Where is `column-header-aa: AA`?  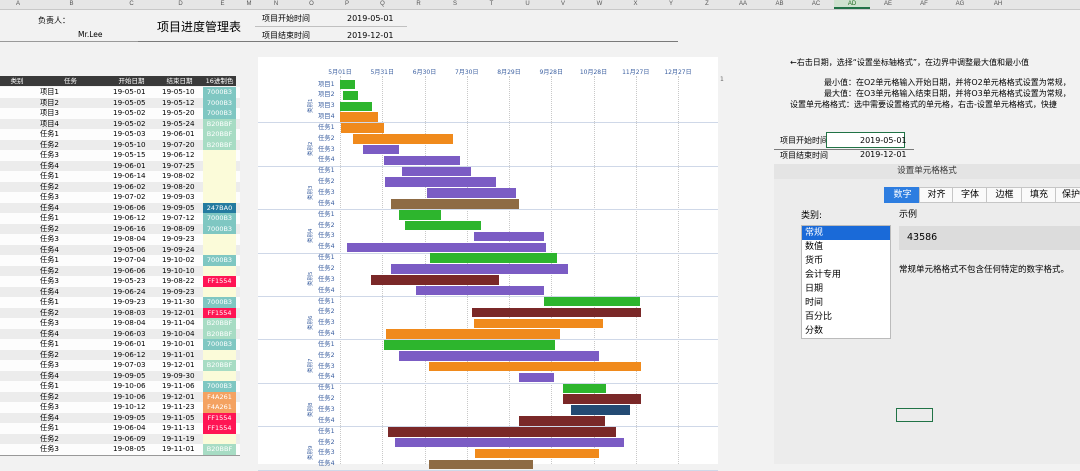 column-header-aa: AA is located at coordinates (742, 4).